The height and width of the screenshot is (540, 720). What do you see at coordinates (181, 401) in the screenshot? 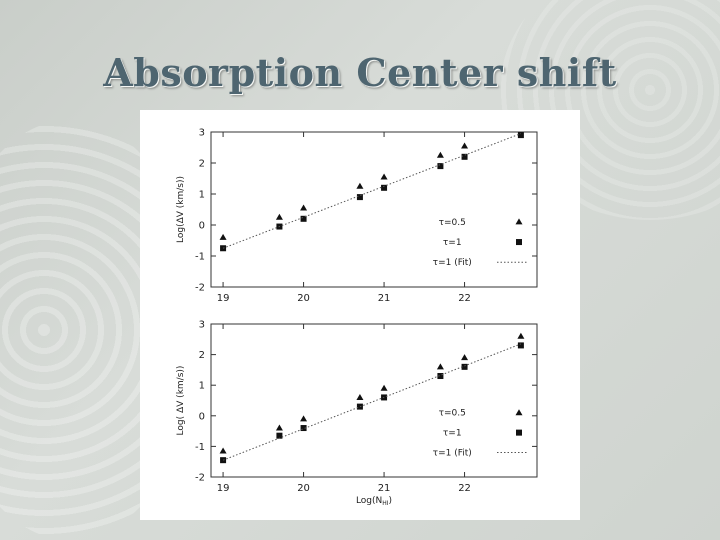
I see `y-axis-label: Log( ΔV (km/s))` at bounding box center [181, 401].